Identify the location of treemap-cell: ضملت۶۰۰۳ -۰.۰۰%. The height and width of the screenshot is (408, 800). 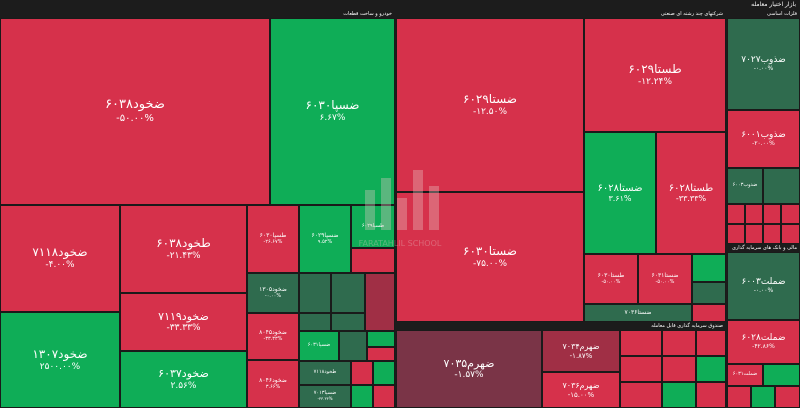
(763, 286).